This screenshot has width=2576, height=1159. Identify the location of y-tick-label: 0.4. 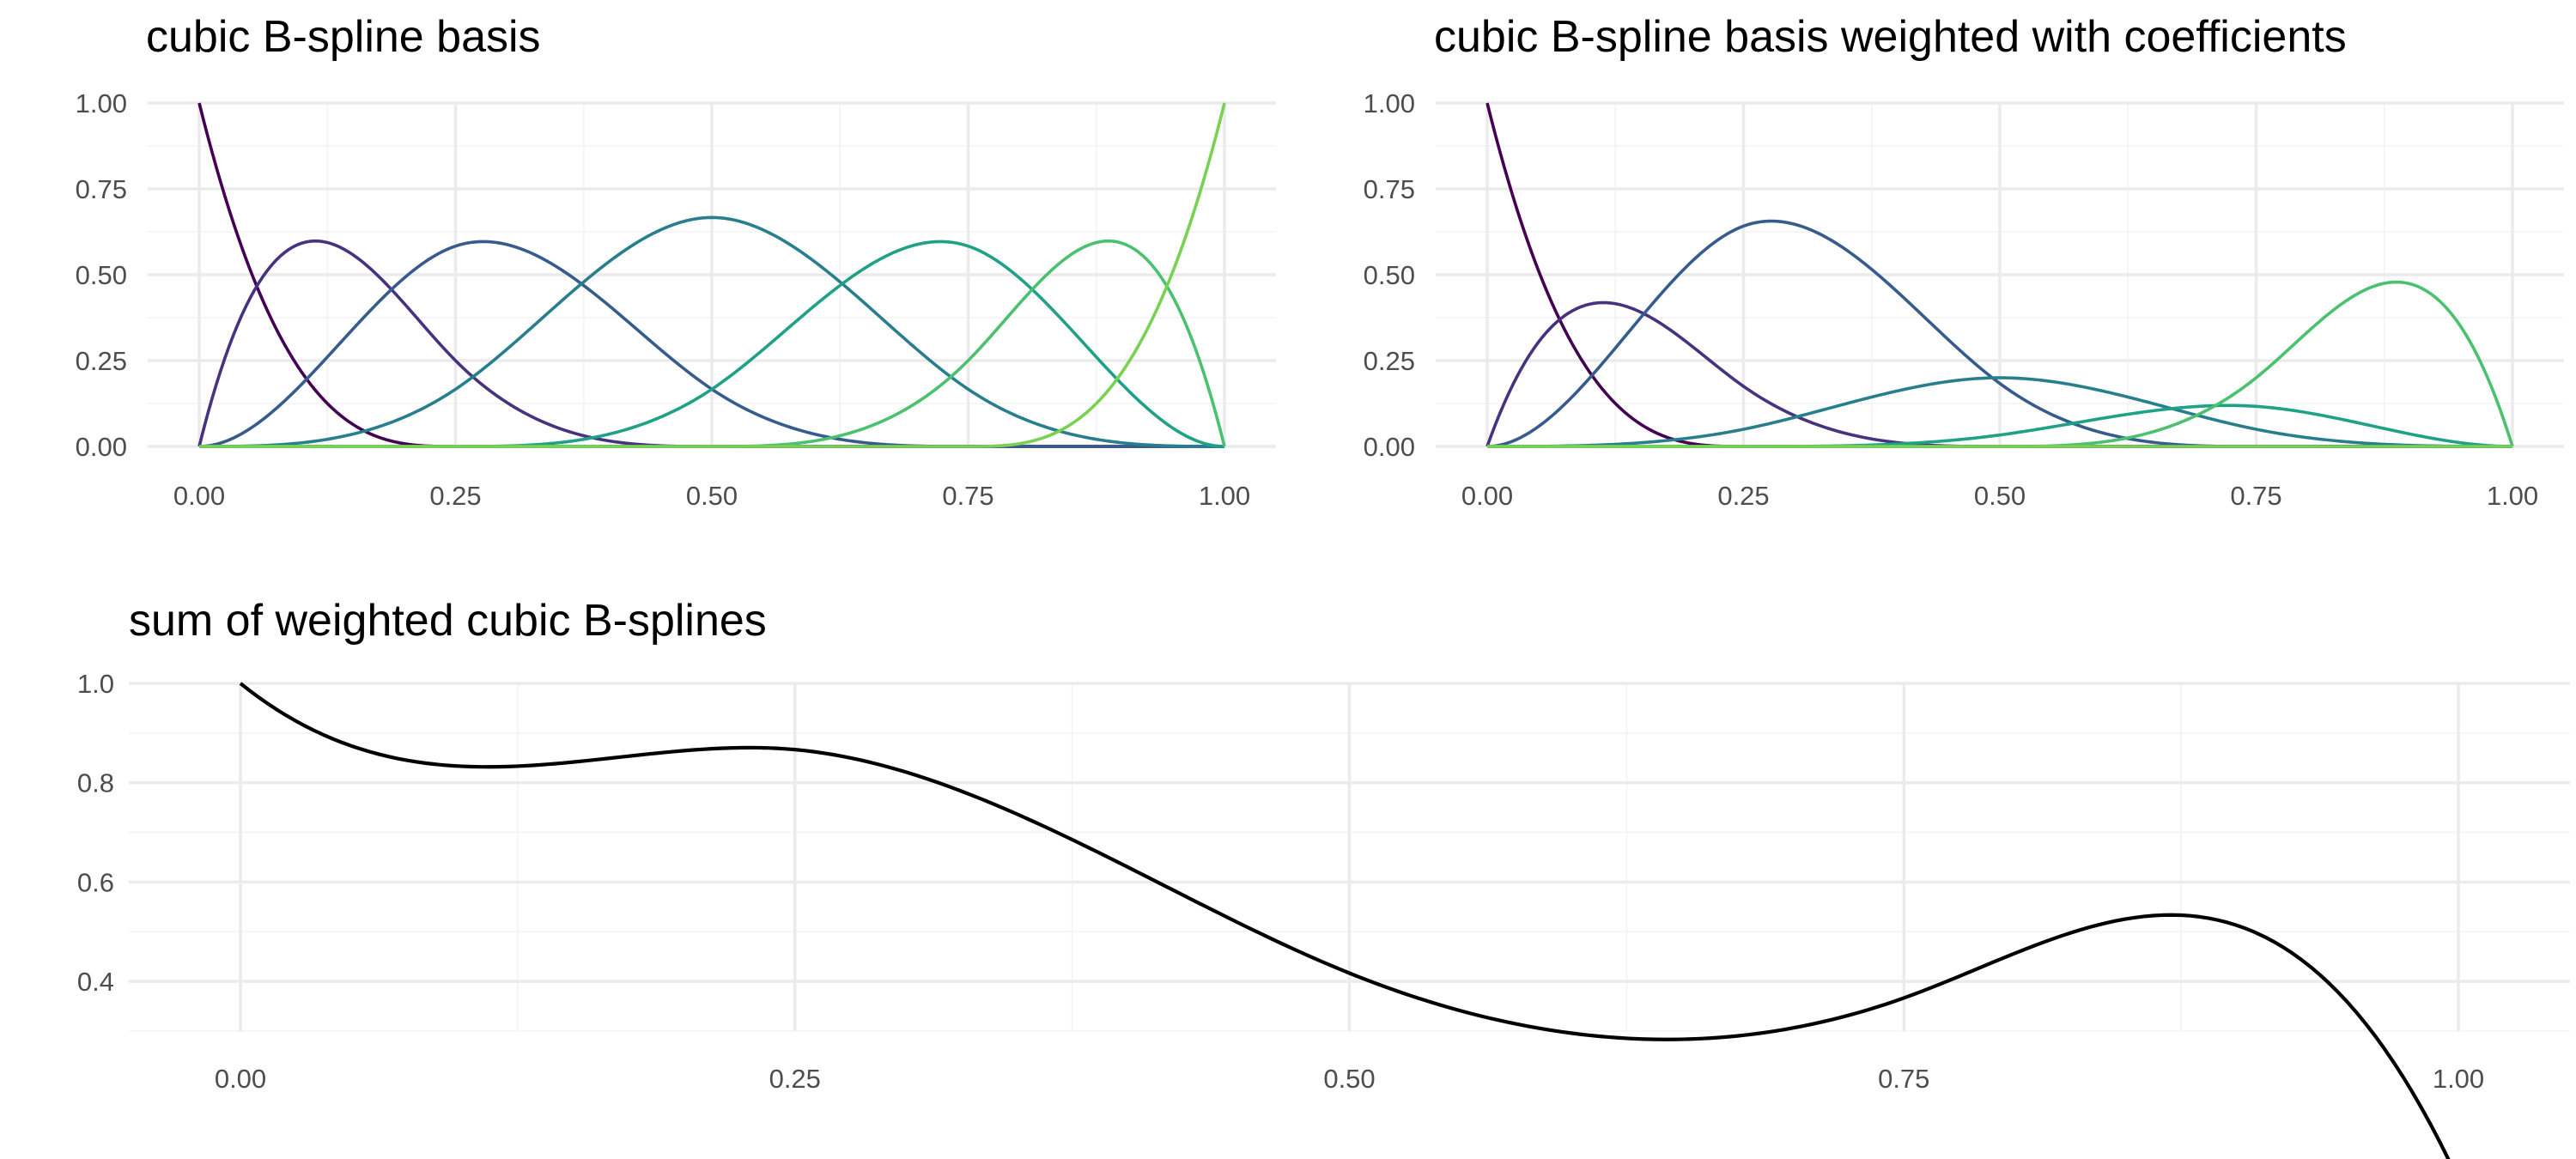
(96, 982).